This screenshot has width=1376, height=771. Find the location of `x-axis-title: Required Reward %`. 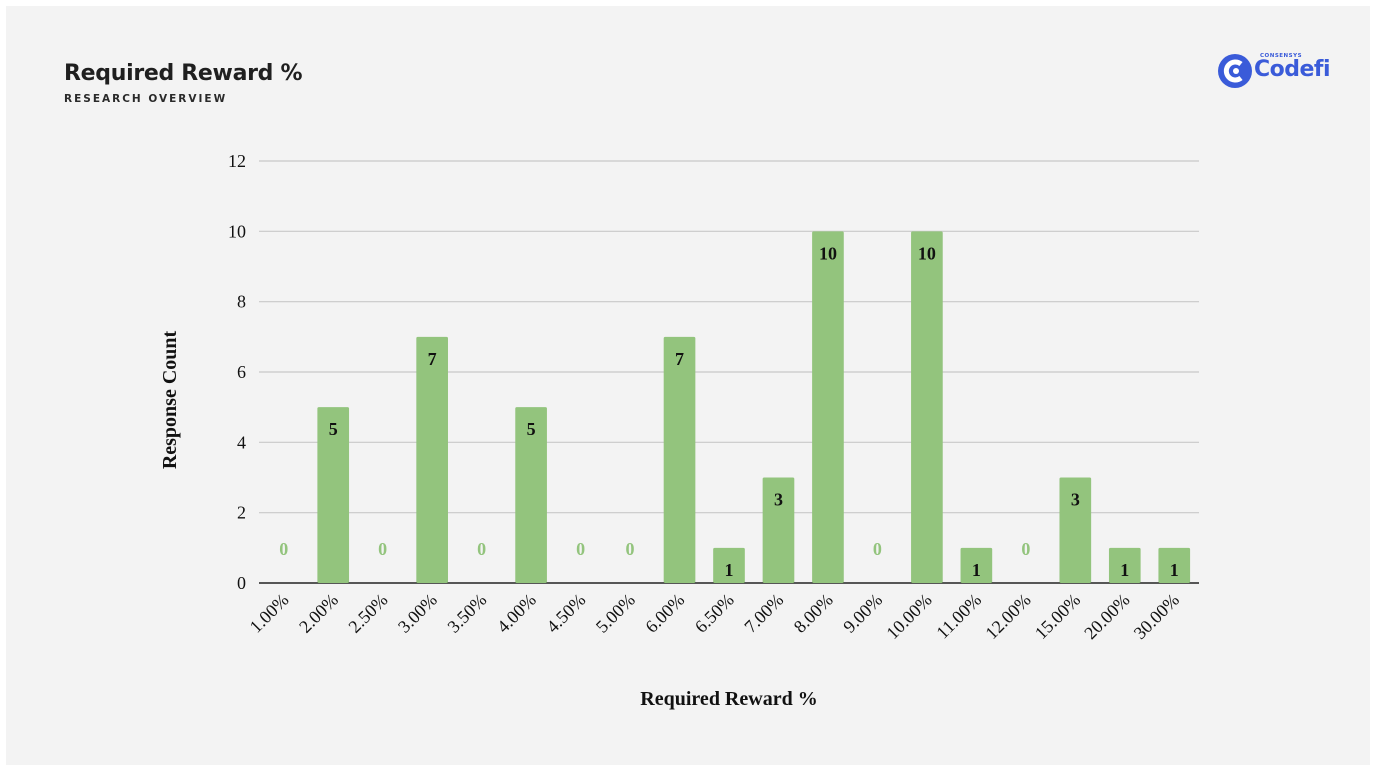

x-axis-title: Required Reward % is located at coordinates (728, 699).